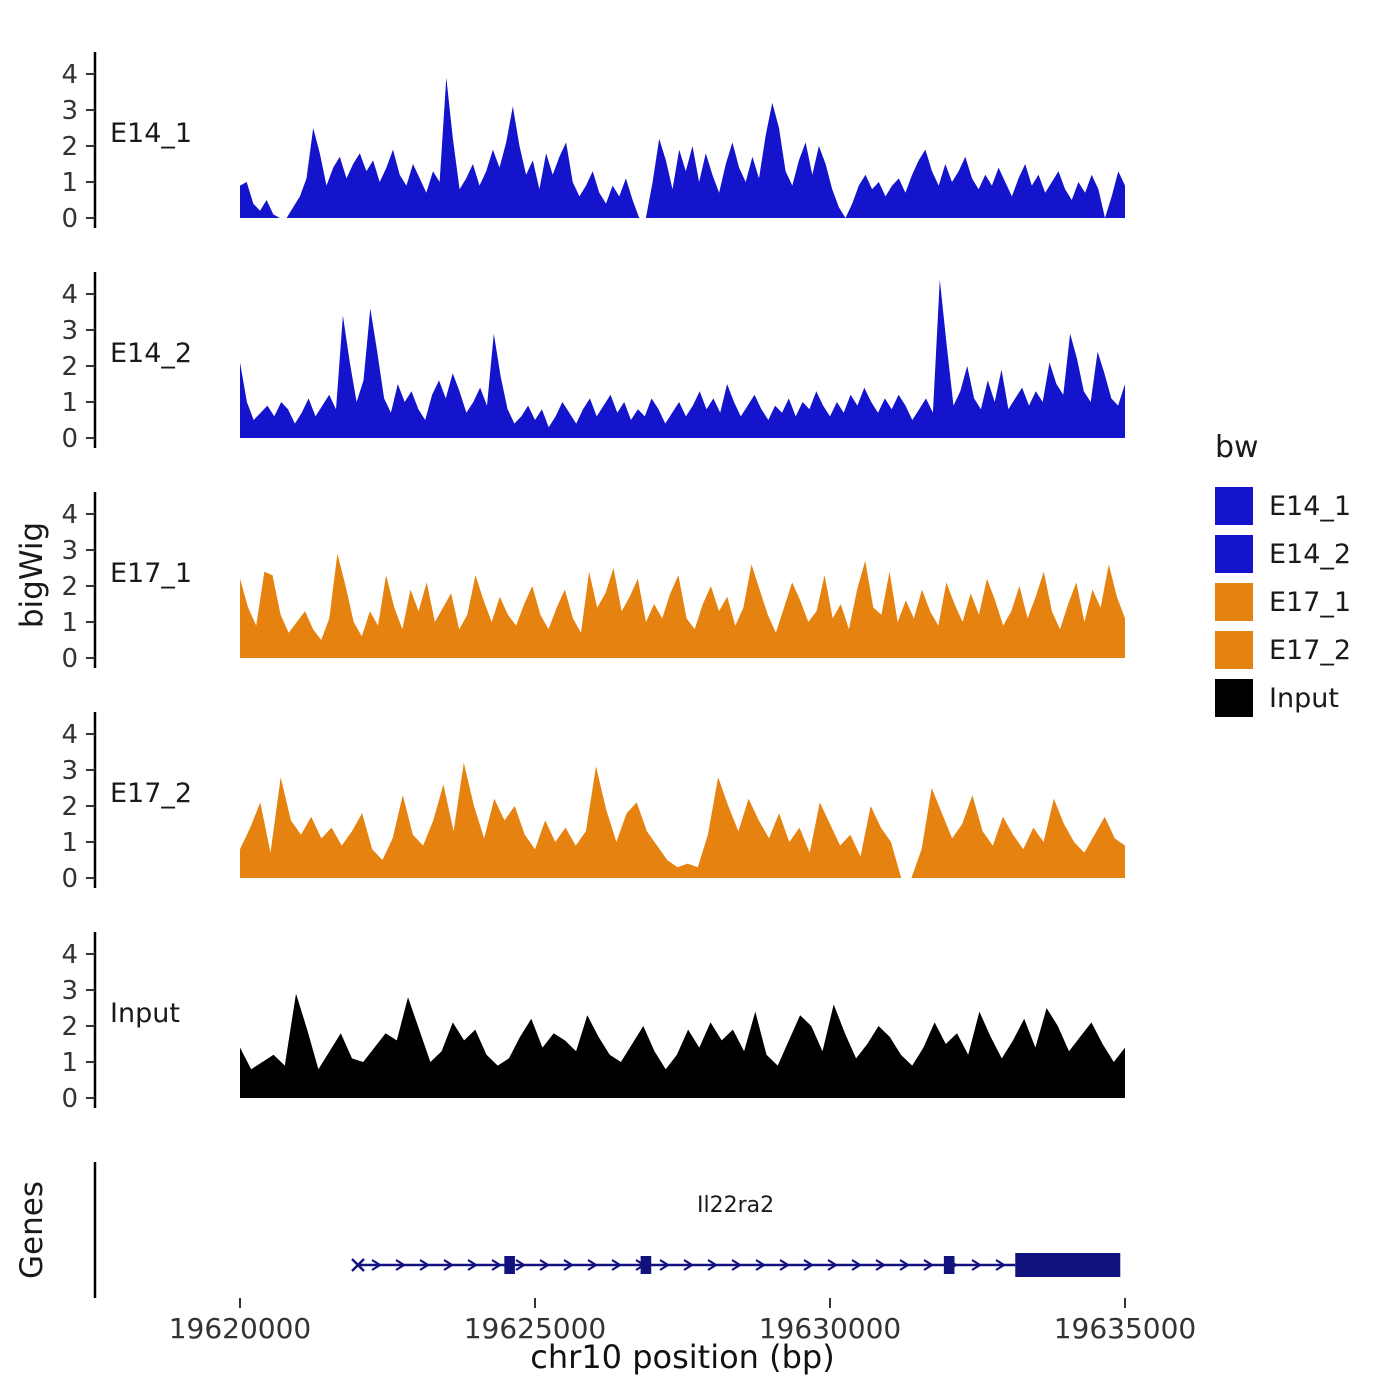 This screenshot has width=1400, height=1400. Describe the element at coordinates (358, 1265) in the screenshot. I see `gene-start-marker` at that location.